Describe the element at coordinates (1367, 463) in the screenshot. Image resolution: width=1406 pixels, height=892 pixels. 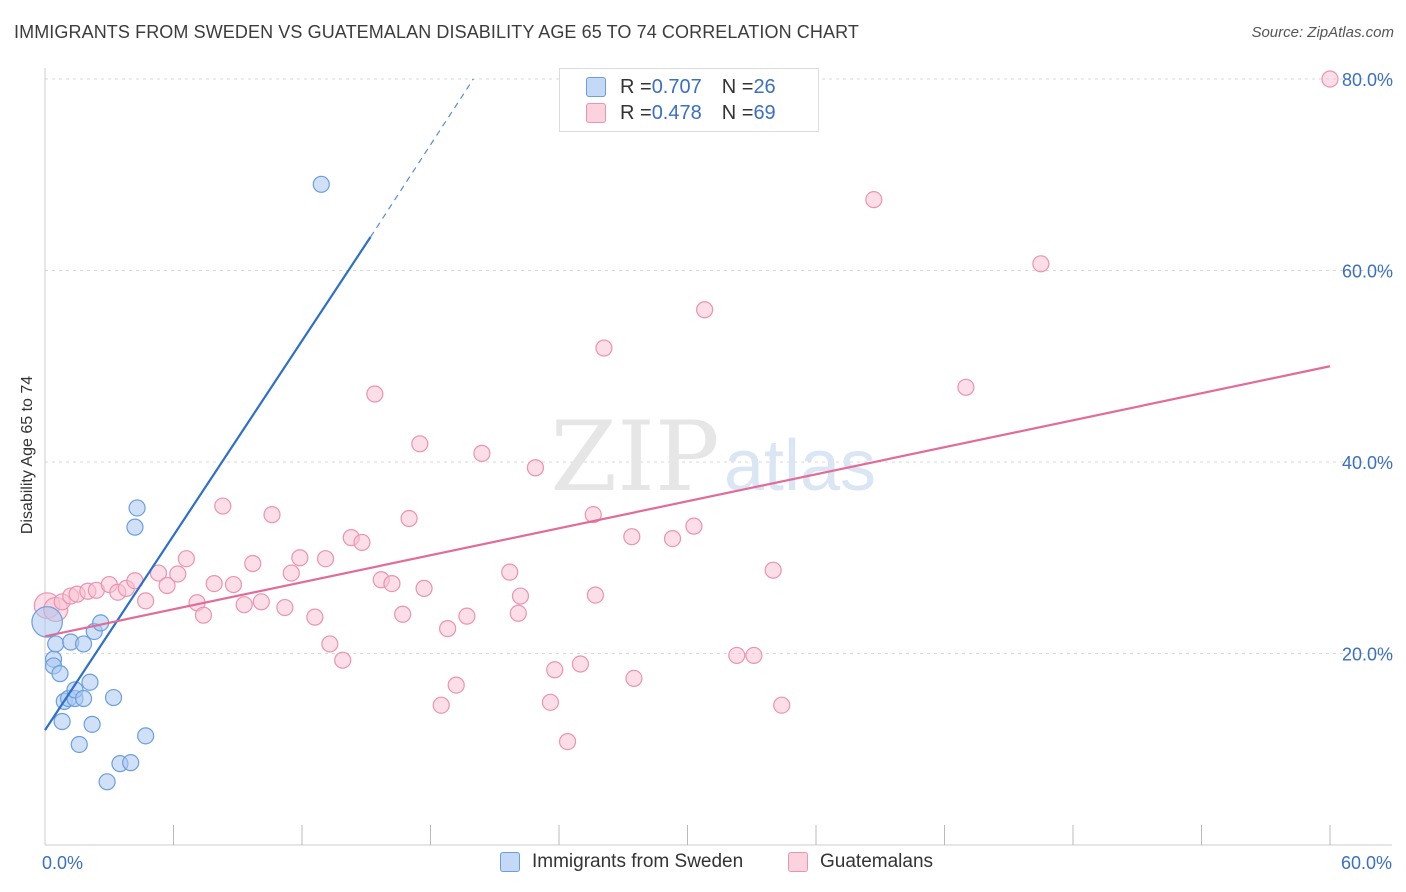
I see `y-tick-label: 40.0%` at that location.